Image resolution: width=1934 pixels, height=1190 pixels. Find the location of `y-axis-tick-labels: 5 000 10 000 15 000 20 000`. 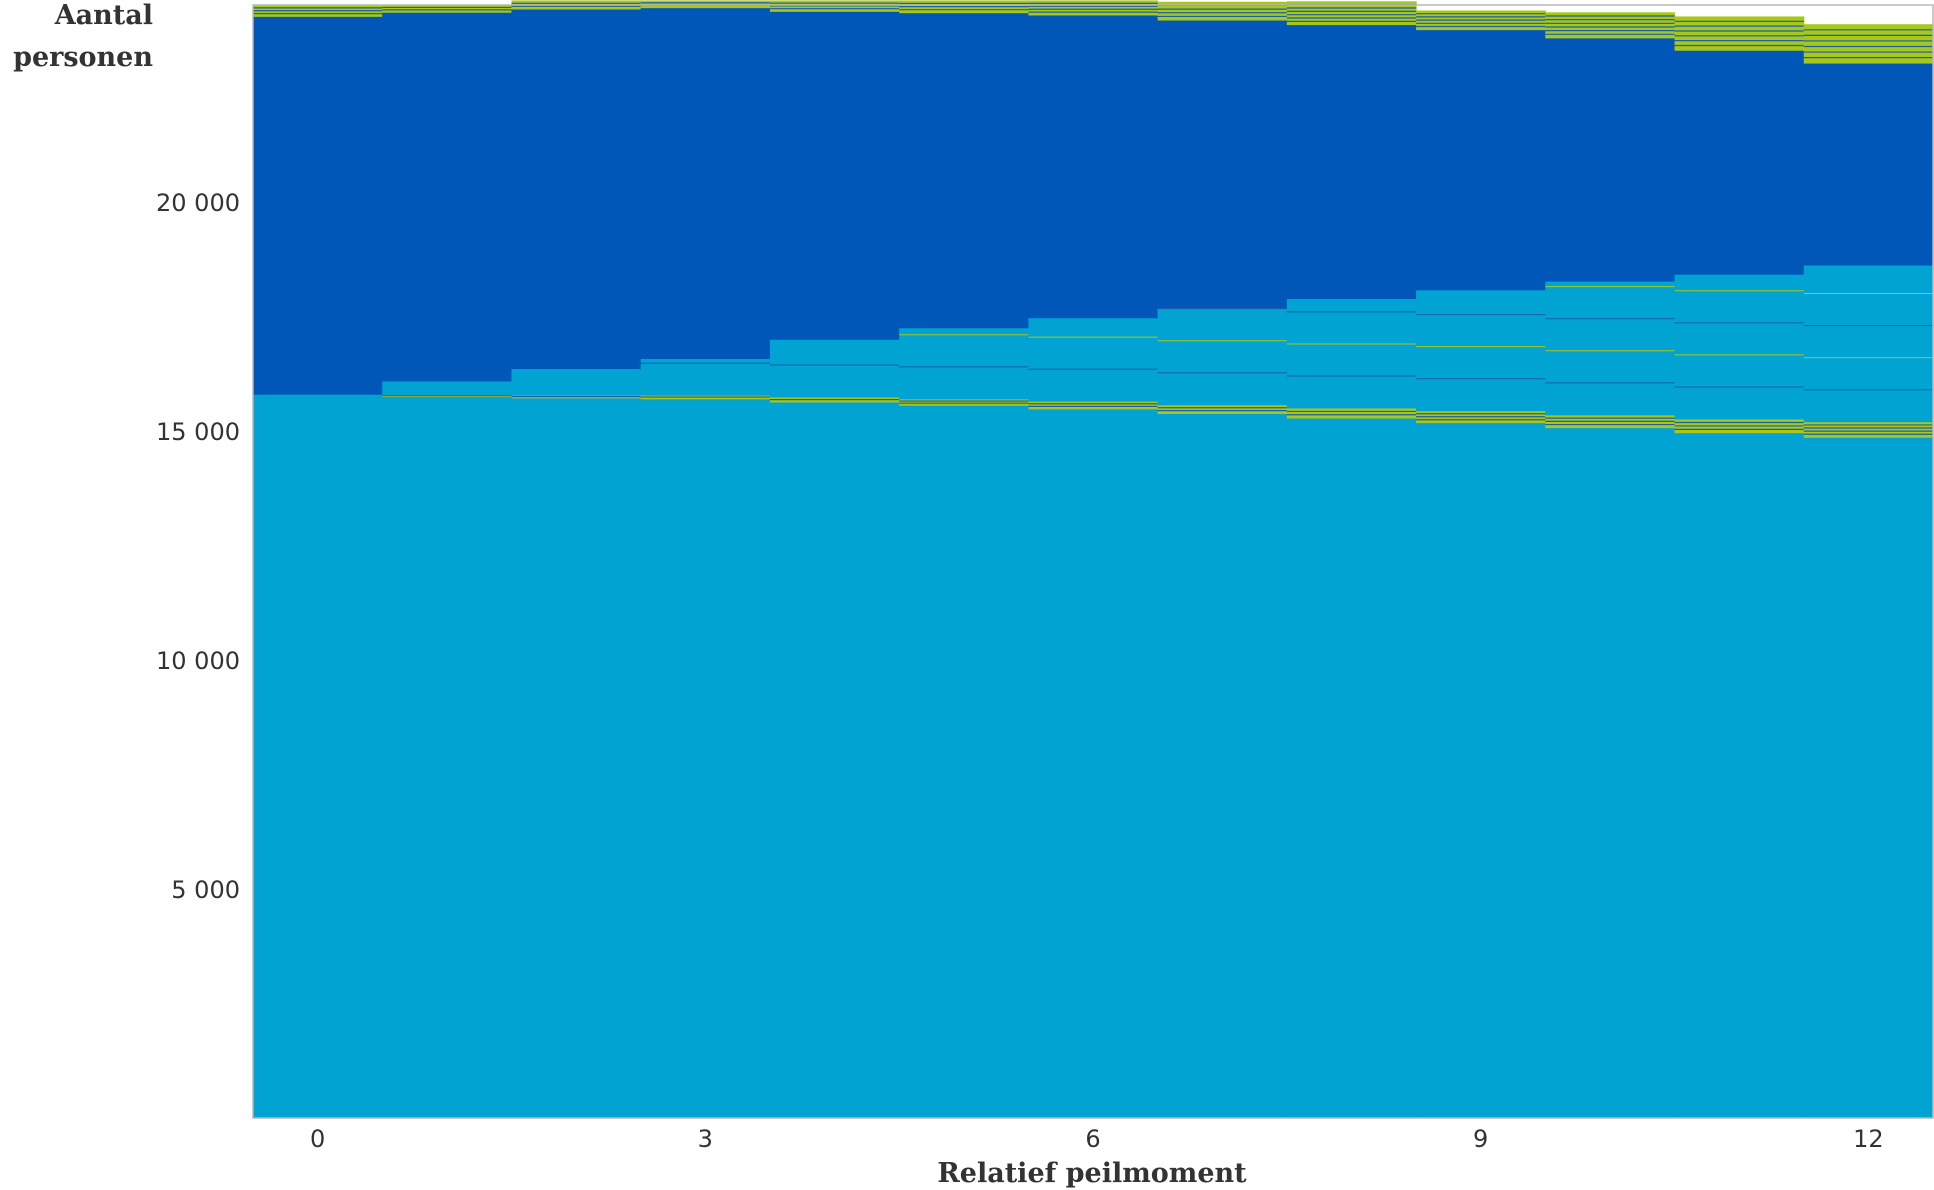

y-axis-tick-labels: 5 000 10 000 15 000 20 000 is located at coordinates (198, 546).